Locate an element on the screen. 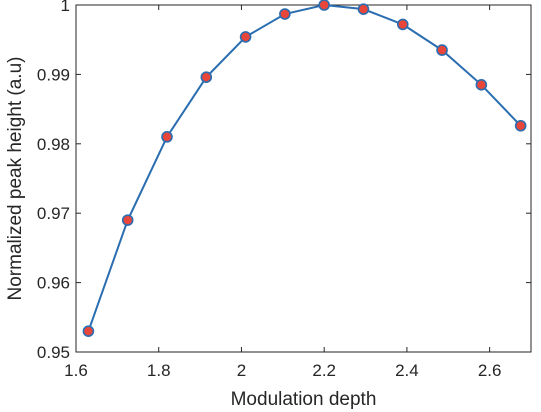 This screenshot has width=541, height=412. y-tick-label: 0.97 is located at coordinates (53, 213).